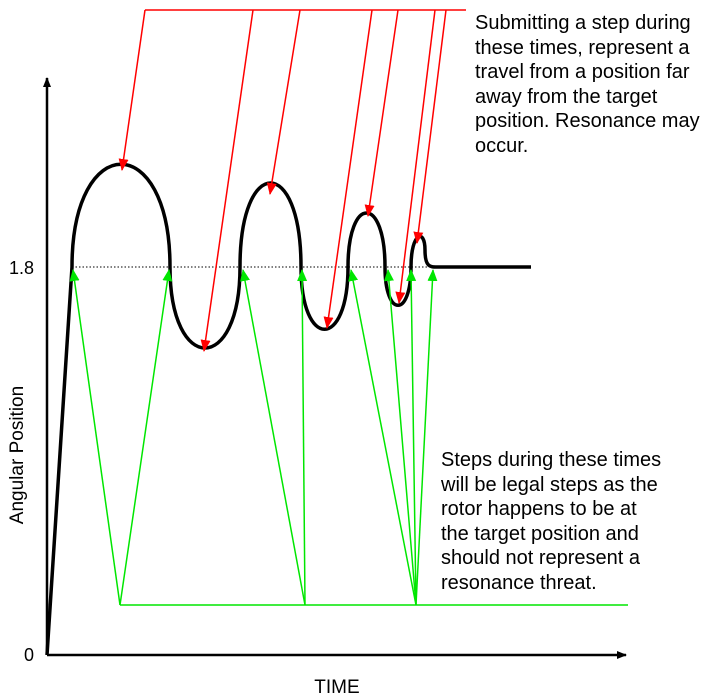 This screenshot has width=720, height=699. Describe the element at coordinates (21, 268) in the screenshot. I see `y-tick-target: 1.8` at that location.